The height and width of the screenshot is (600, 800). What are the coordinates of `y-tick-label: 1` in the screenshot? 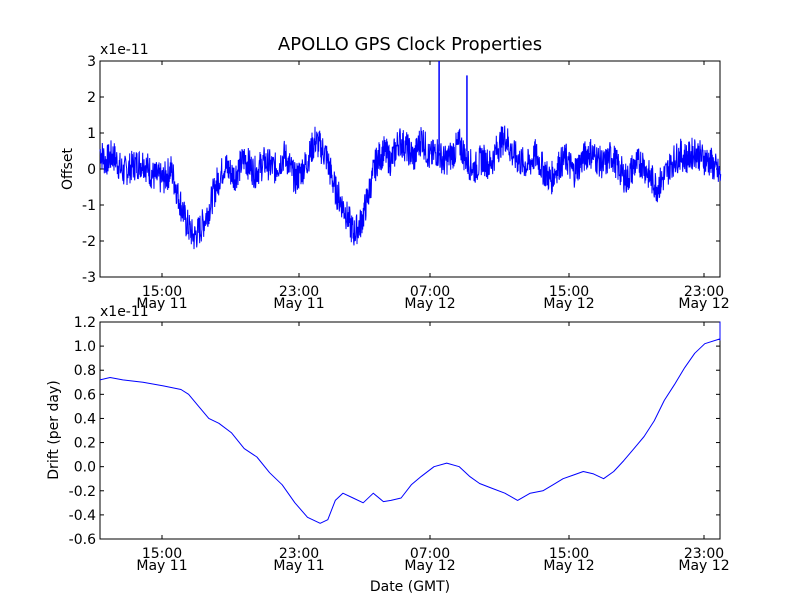 It's located at (91, 134).